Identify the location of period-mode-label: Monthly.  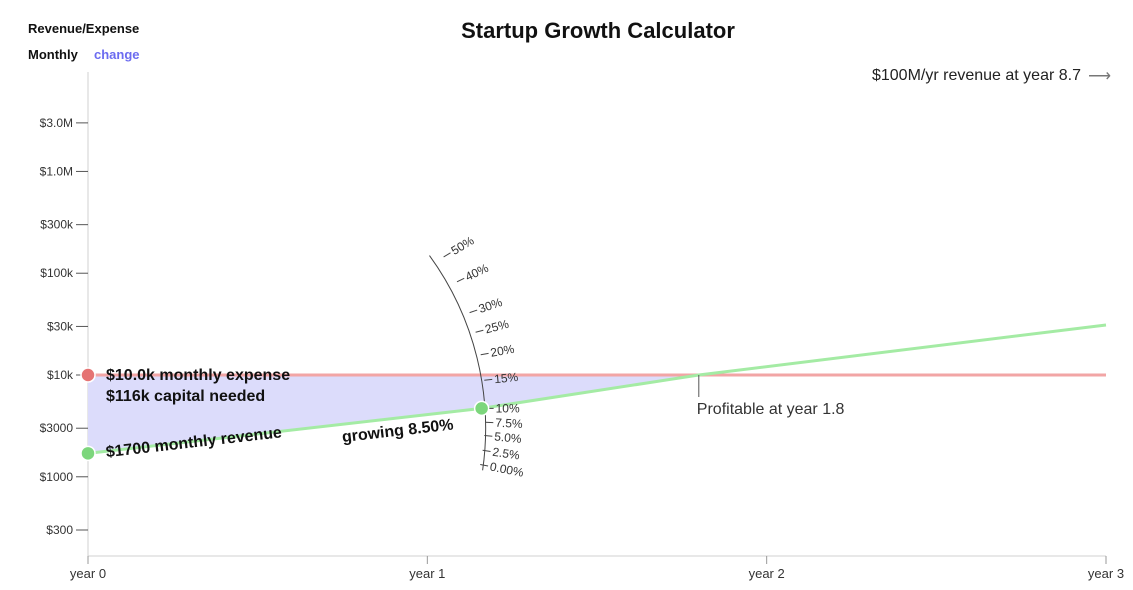
(53, 54).